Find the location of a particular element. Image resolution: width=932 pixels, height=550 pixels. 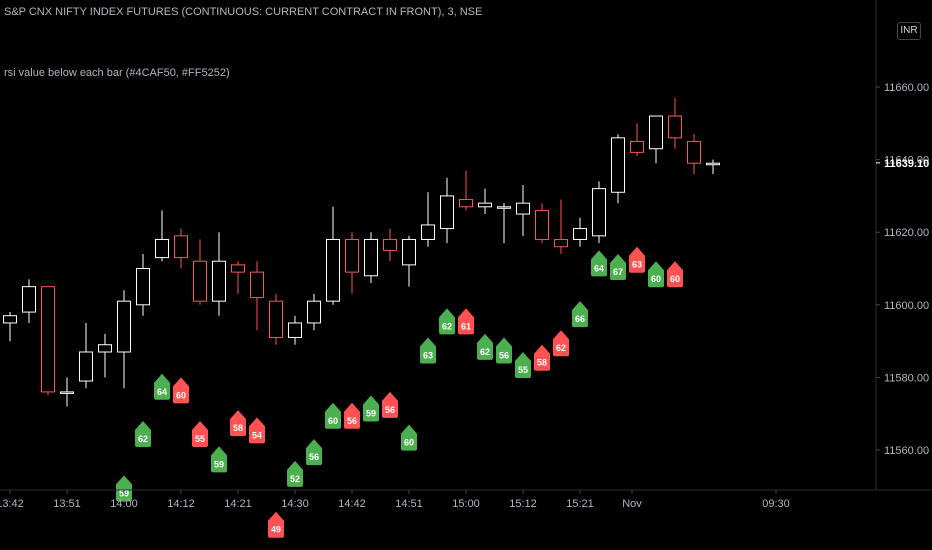

time-tick-label: 13:51 is located at coordinates (67, 504).